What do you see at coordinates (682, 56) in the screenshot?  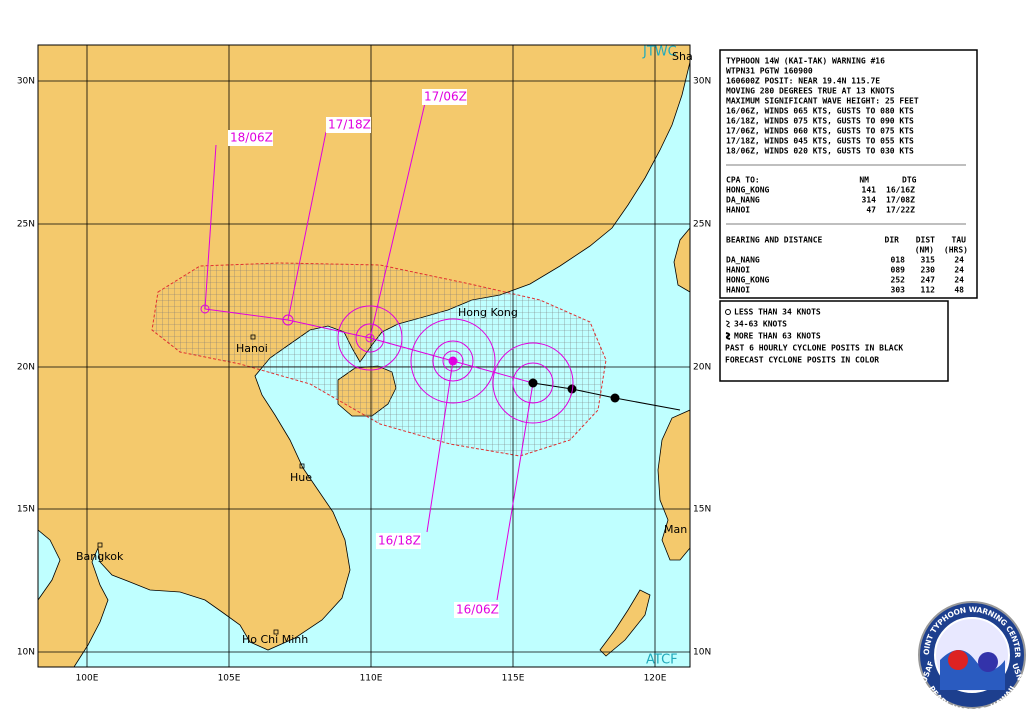 I see `place-label: Sha` at bounding box center [682, 56].